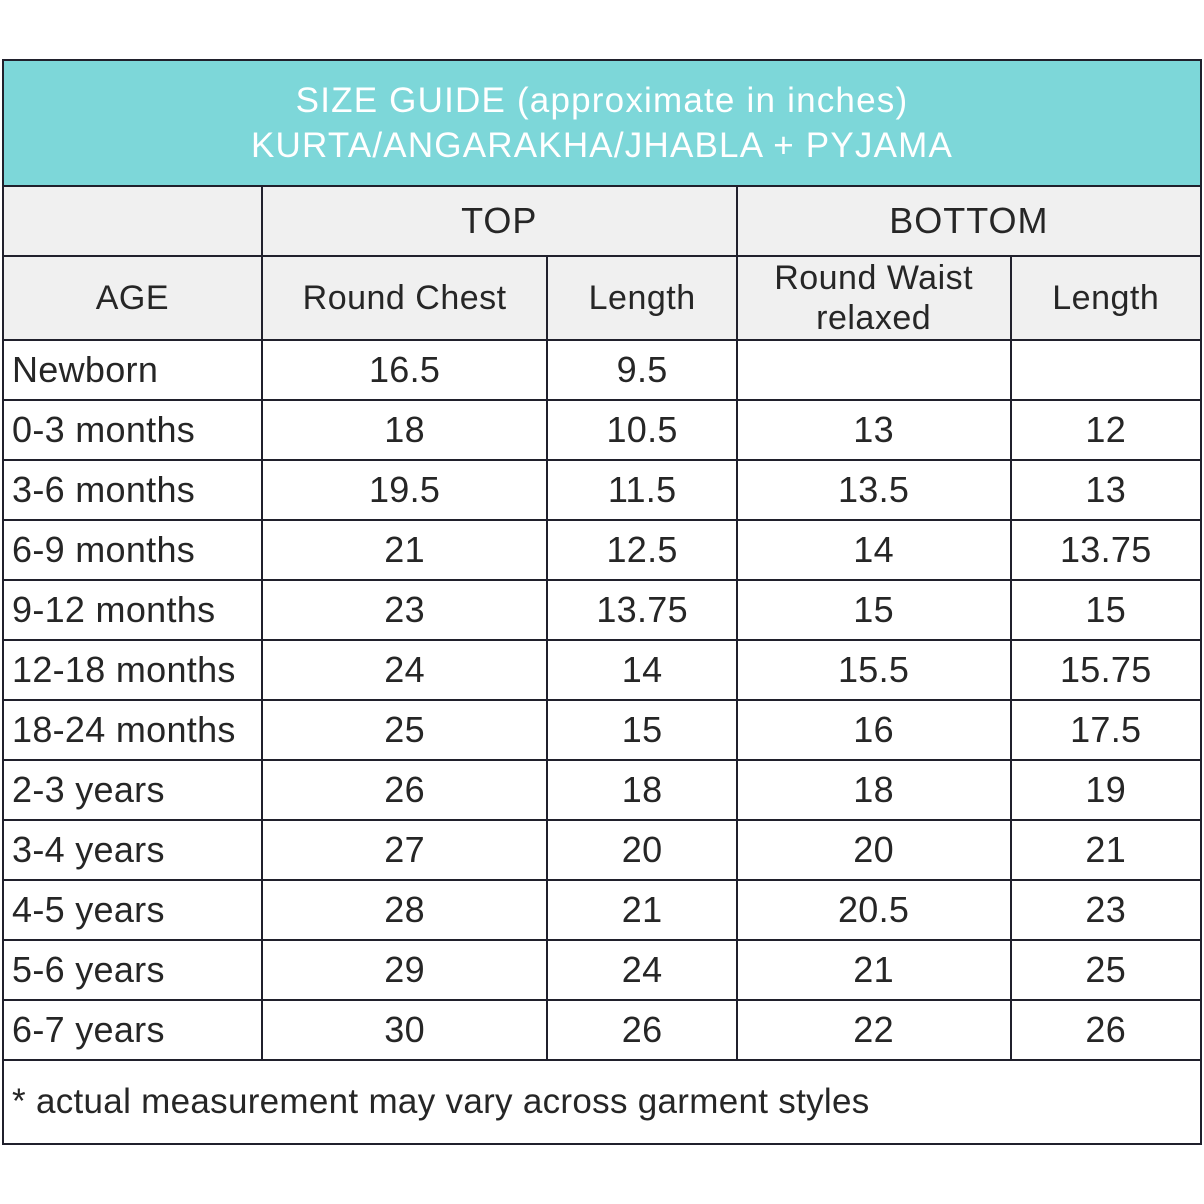 The image size is (1204, 1204). What do you see at coordinates (132, 370) in the screenshot?
I see `age-cell: Newborn` at bounding box center [132, 370].